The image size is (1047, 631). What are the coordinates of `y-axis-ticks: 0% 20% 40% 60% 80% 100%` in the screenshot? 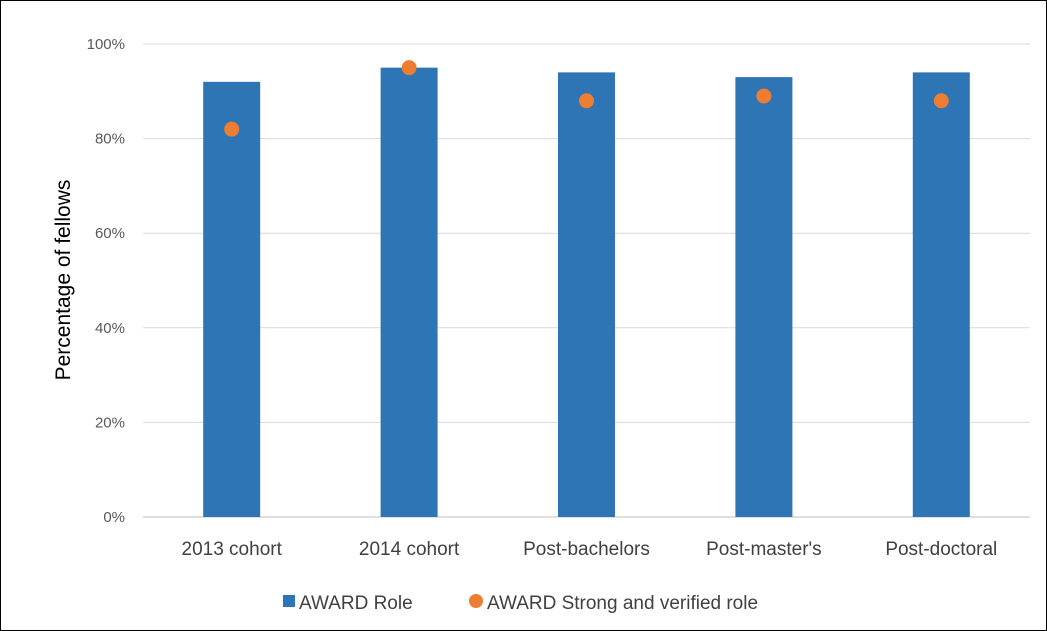 It's located at (106, 281).